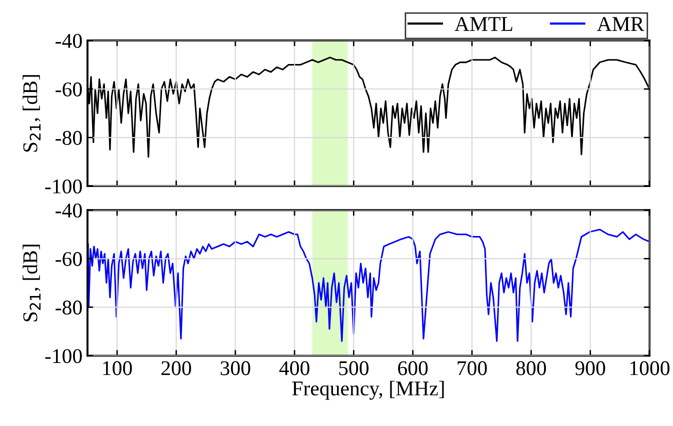  I want to click on x-tick-label: 600, so click(413, 368).